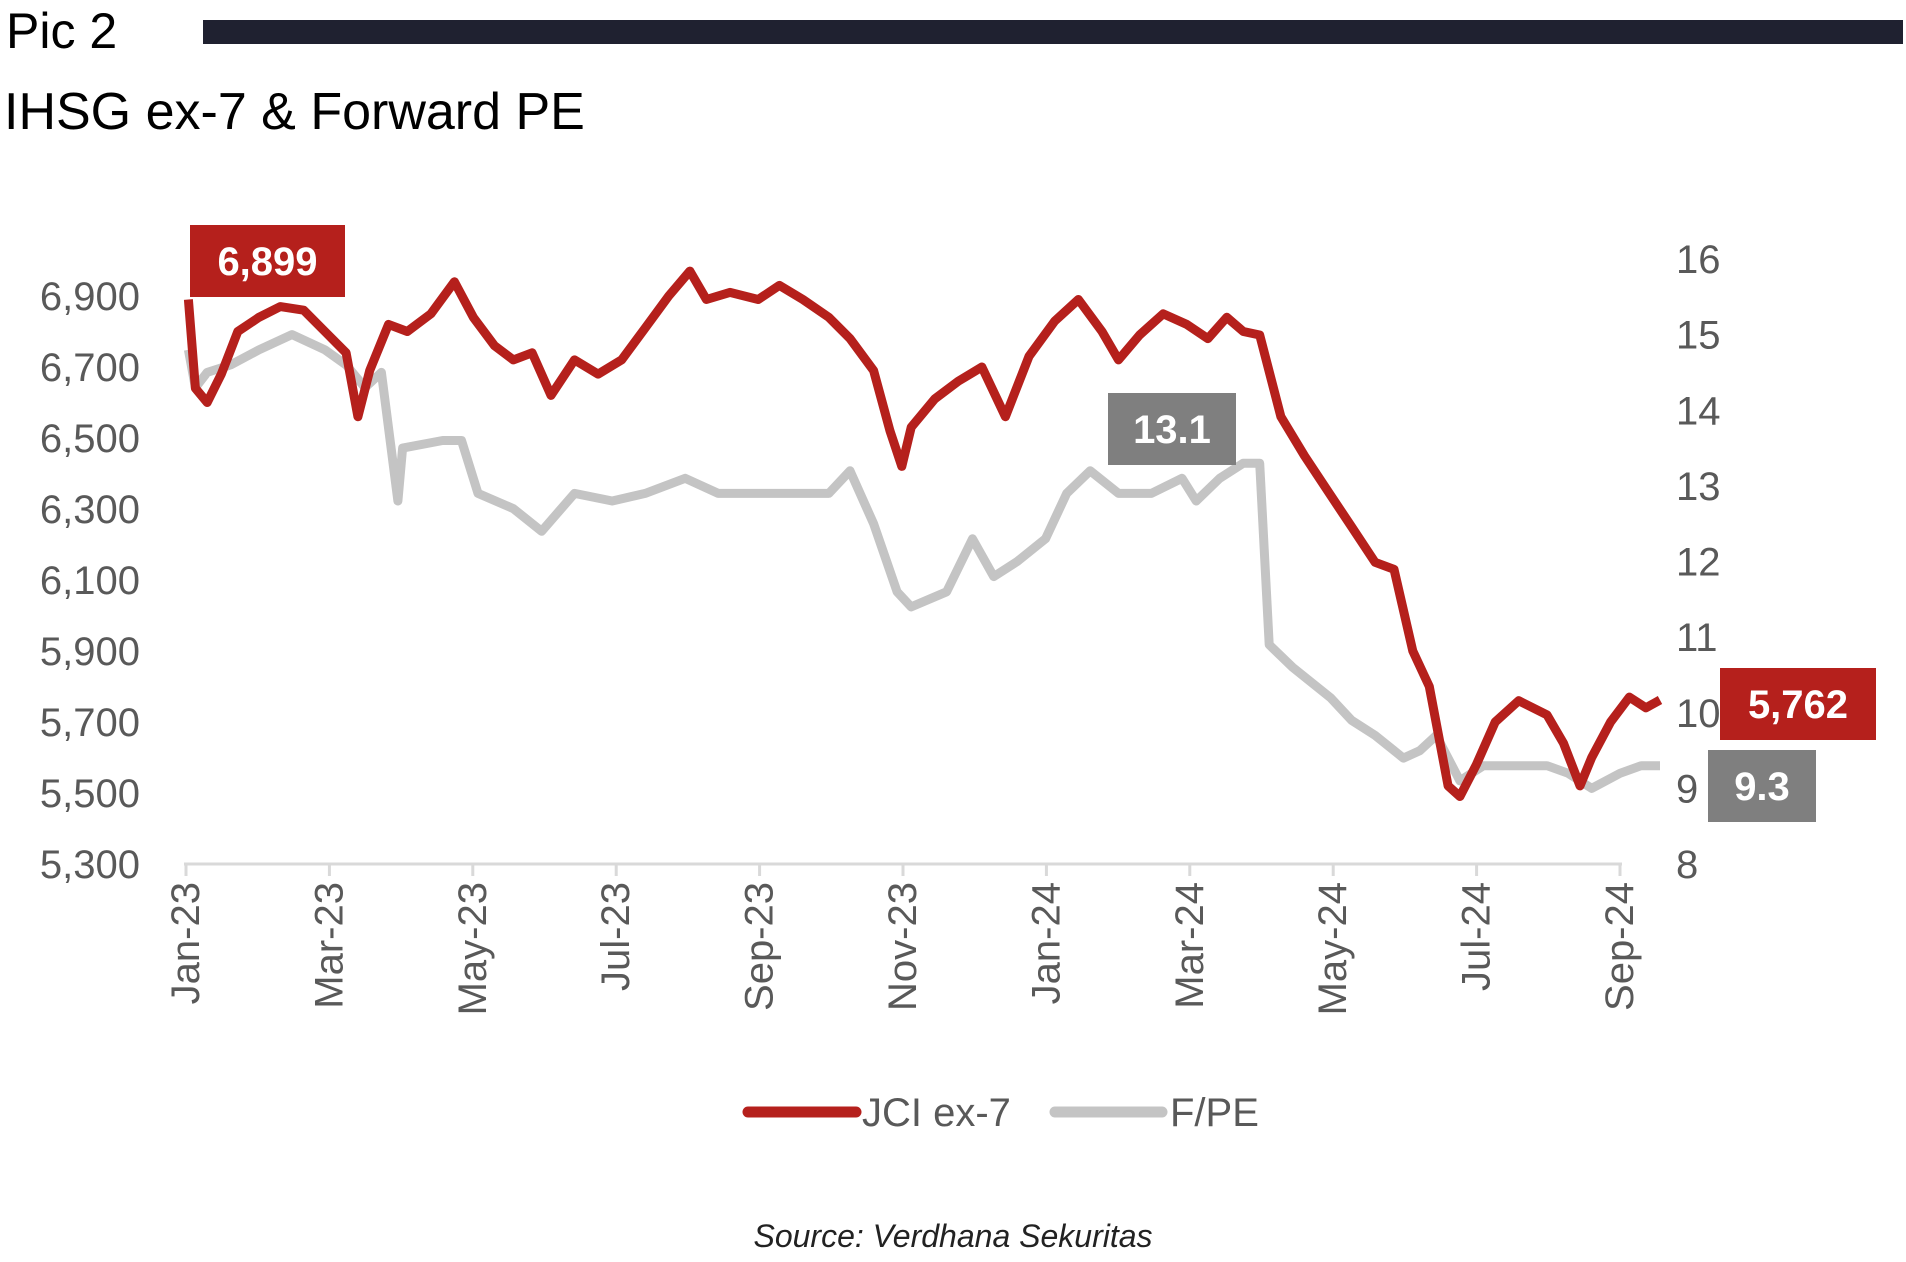 This screenshot has width=1906, height=1262. I want to click on legend-jci-label: JCI ex-7, so click(936, 1113).